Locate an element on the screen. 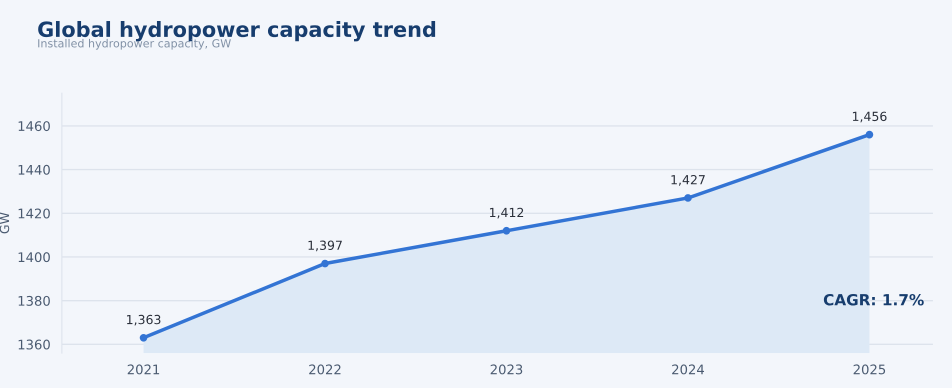 Image resolution: width=952 pixels, height=388 pixels. y-axis-title: GW is located at coordinates (5, 223).